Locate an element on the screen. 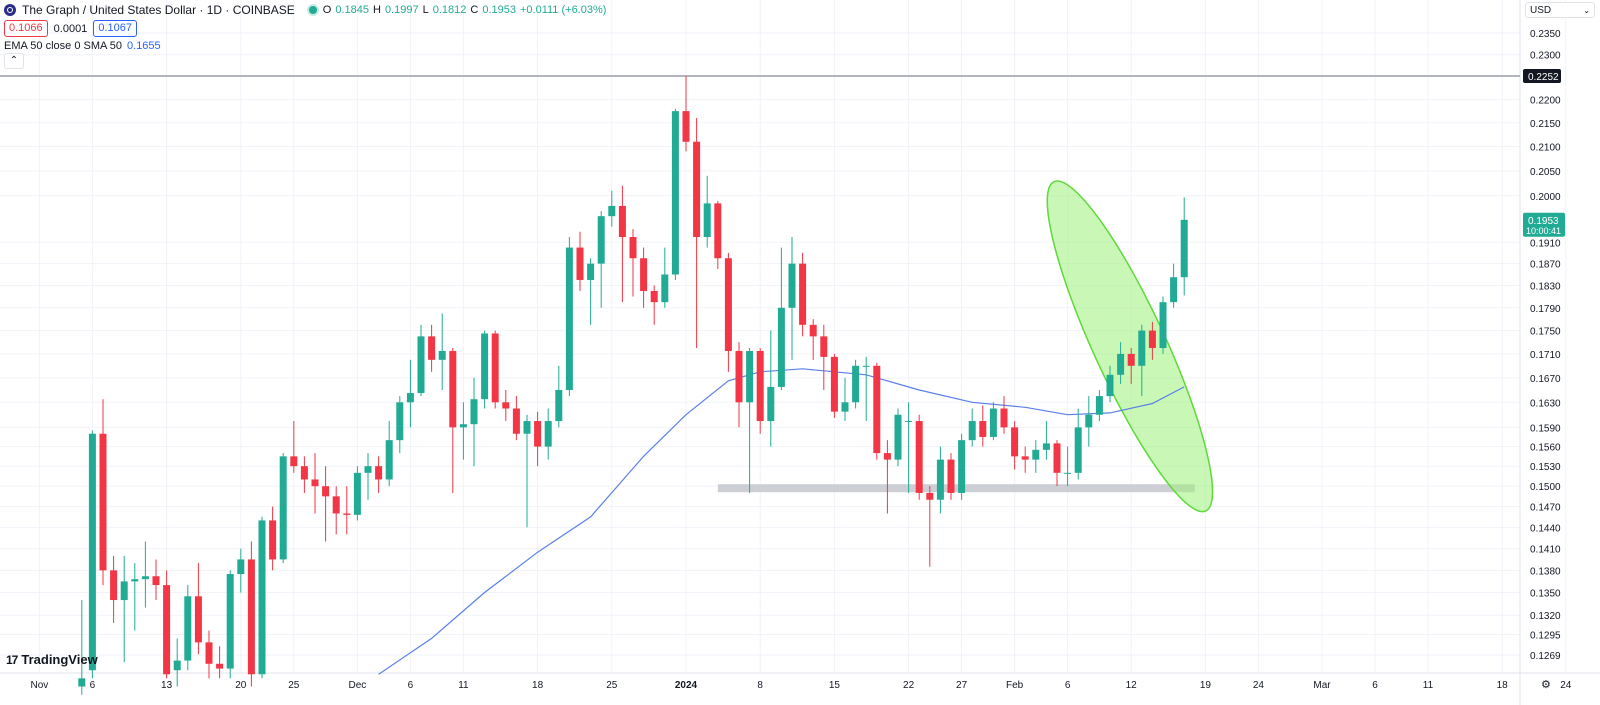 This screenshot has height=705, width=1600. tradingview-logo: 17 TradingView is located at coordinates (52, 659).